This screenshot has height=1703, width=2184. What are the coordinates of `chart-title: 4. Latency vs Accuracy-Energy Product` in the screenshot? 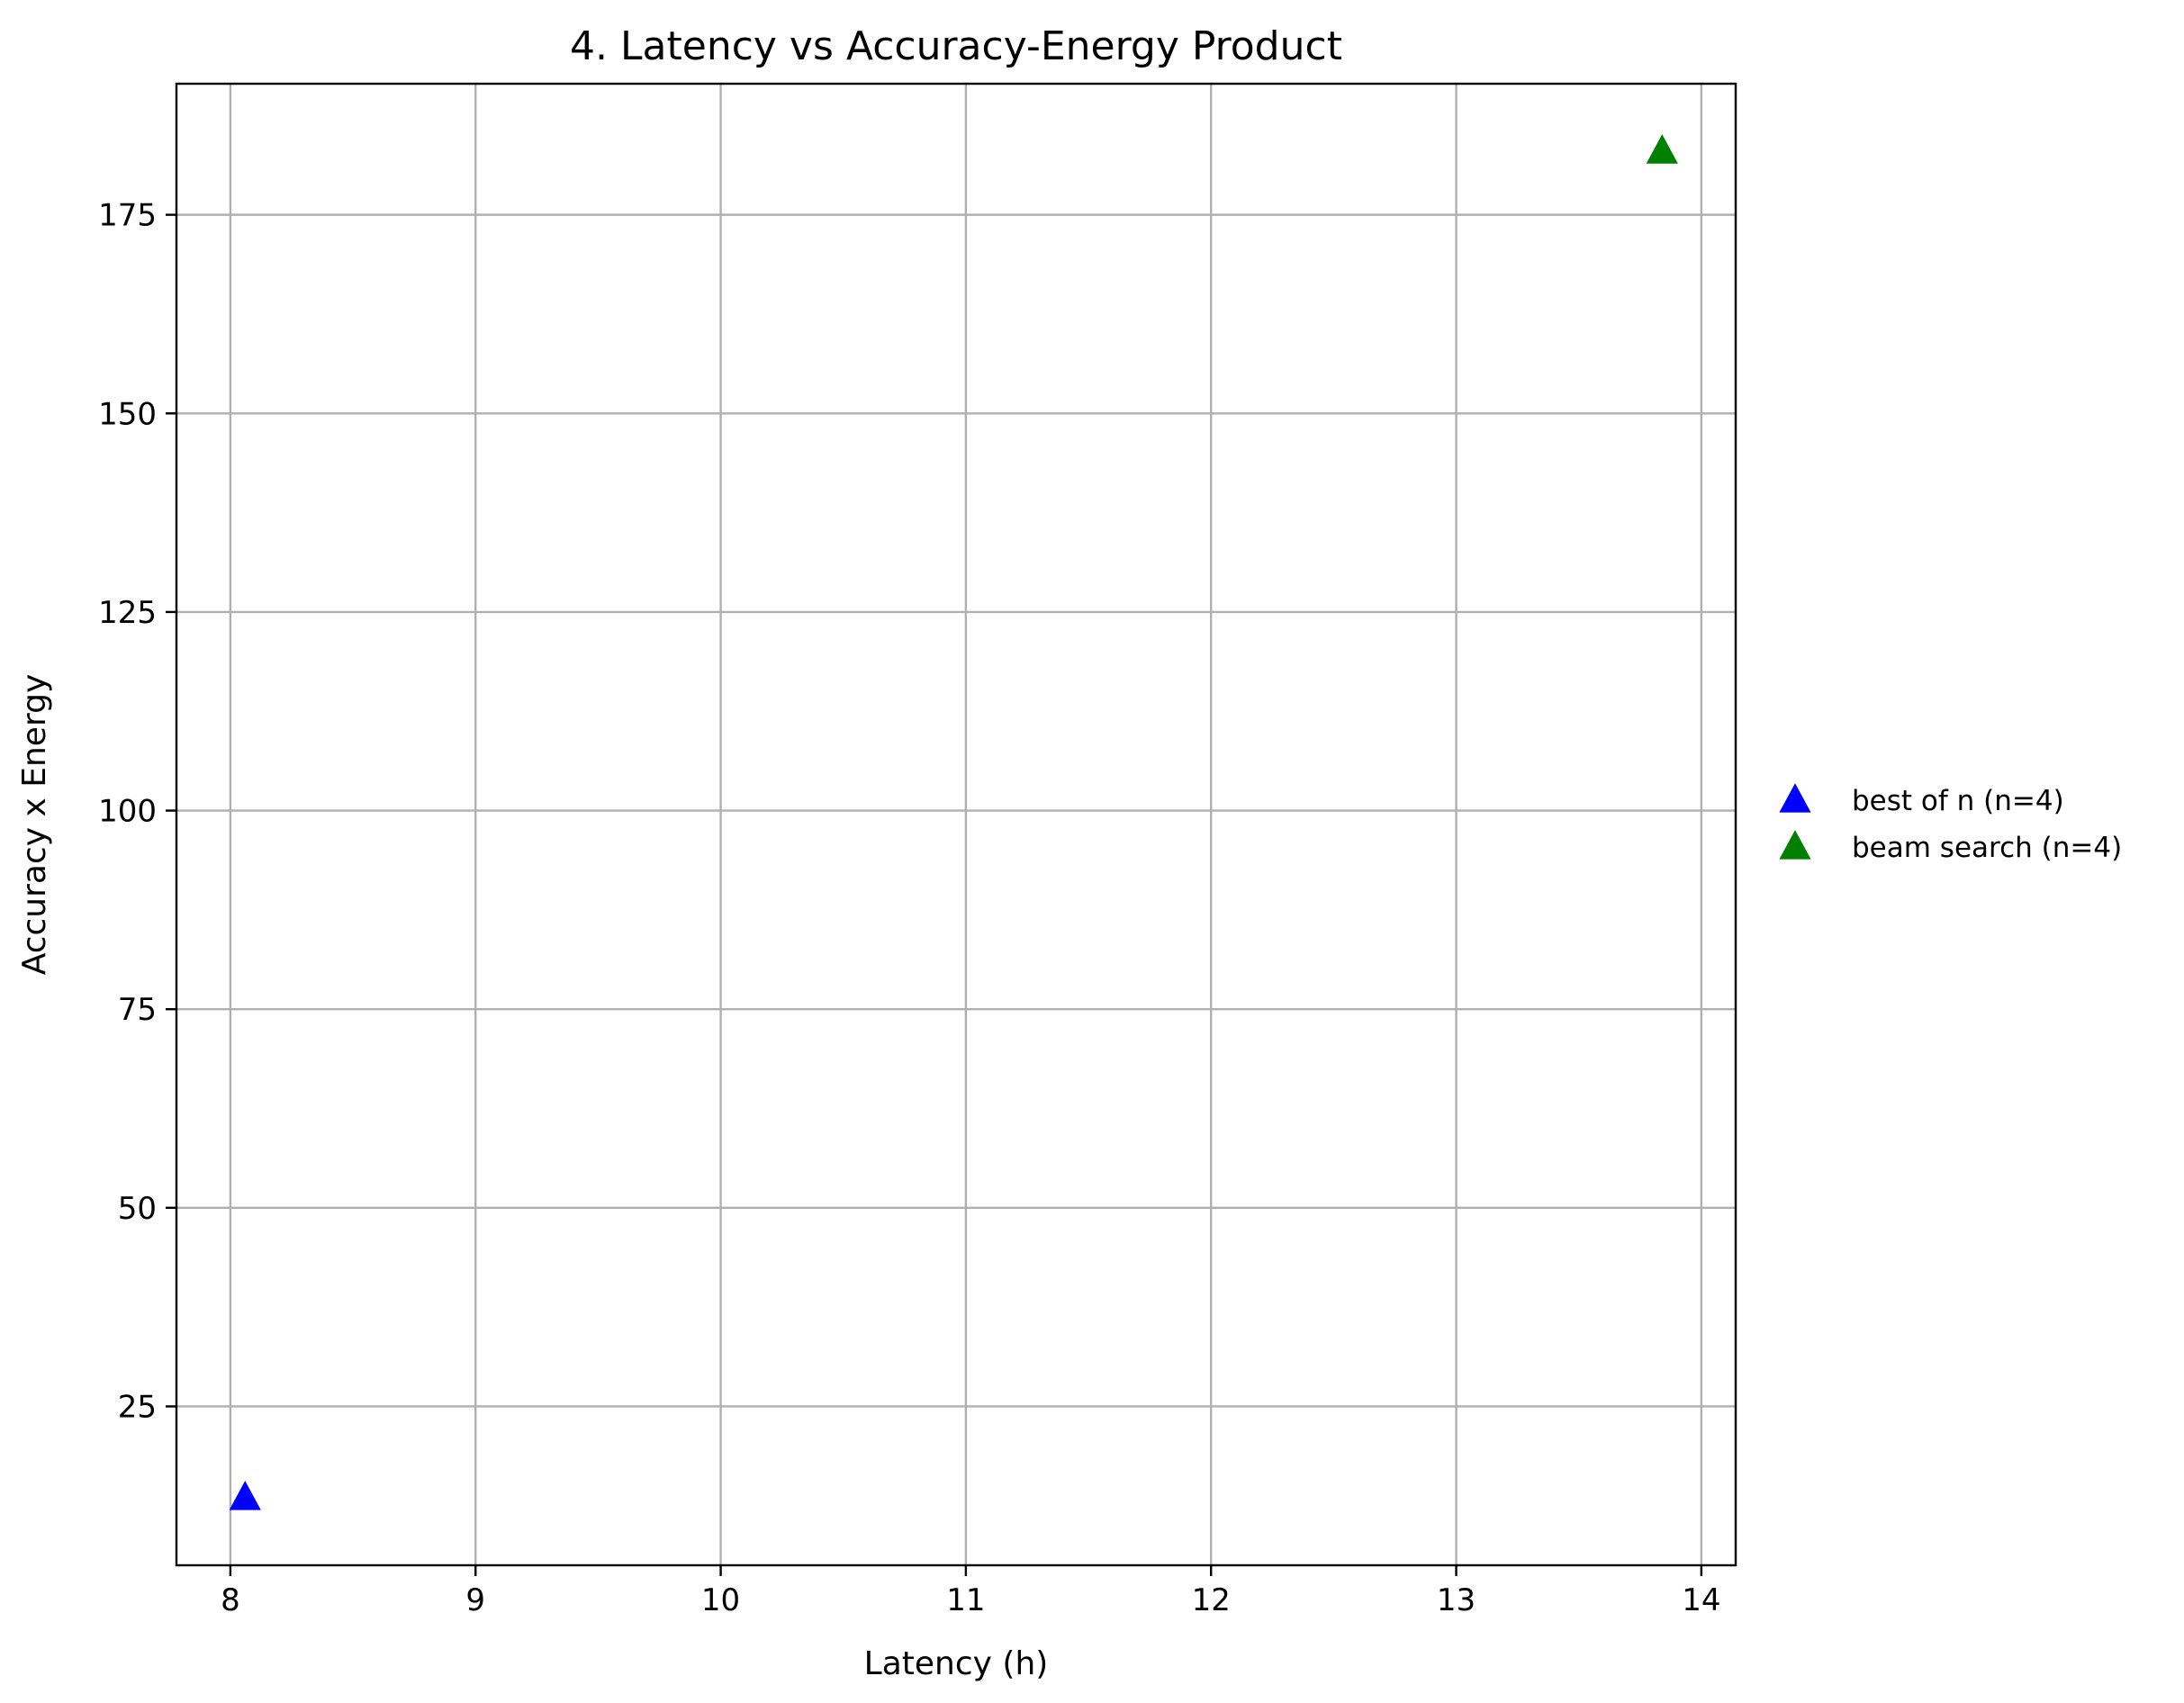 It's located at (956, 46).